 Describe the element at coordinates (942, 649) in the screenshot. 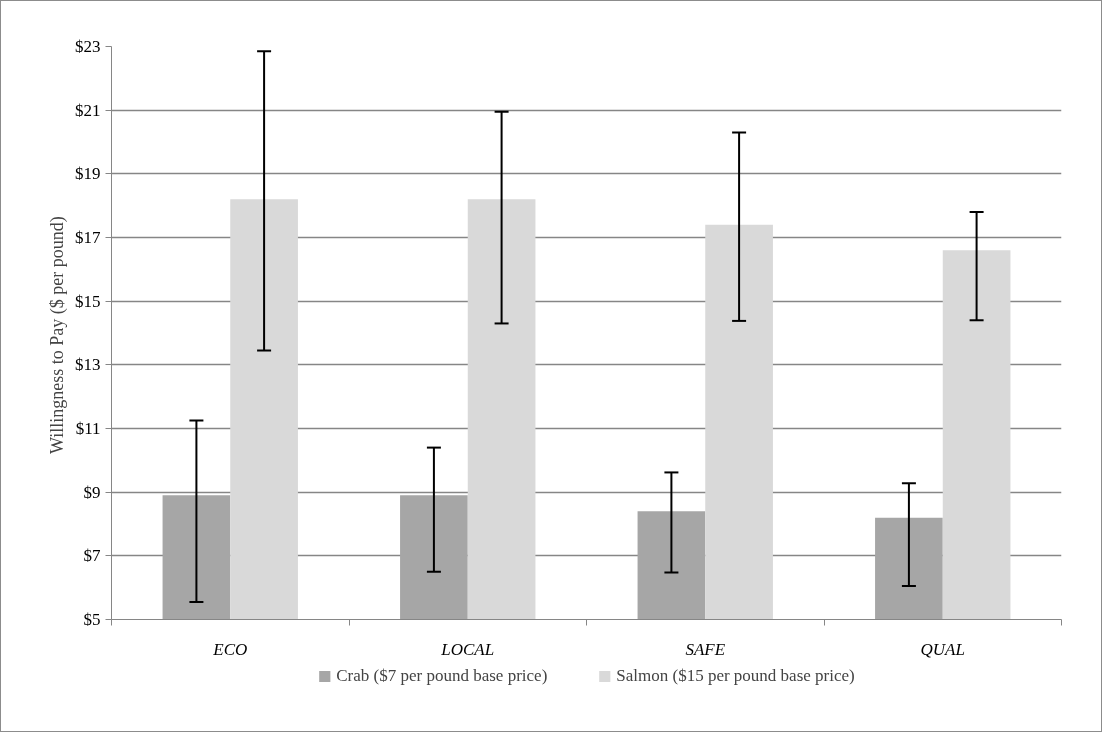

I see `x-tick-label: QUAL` at that location.